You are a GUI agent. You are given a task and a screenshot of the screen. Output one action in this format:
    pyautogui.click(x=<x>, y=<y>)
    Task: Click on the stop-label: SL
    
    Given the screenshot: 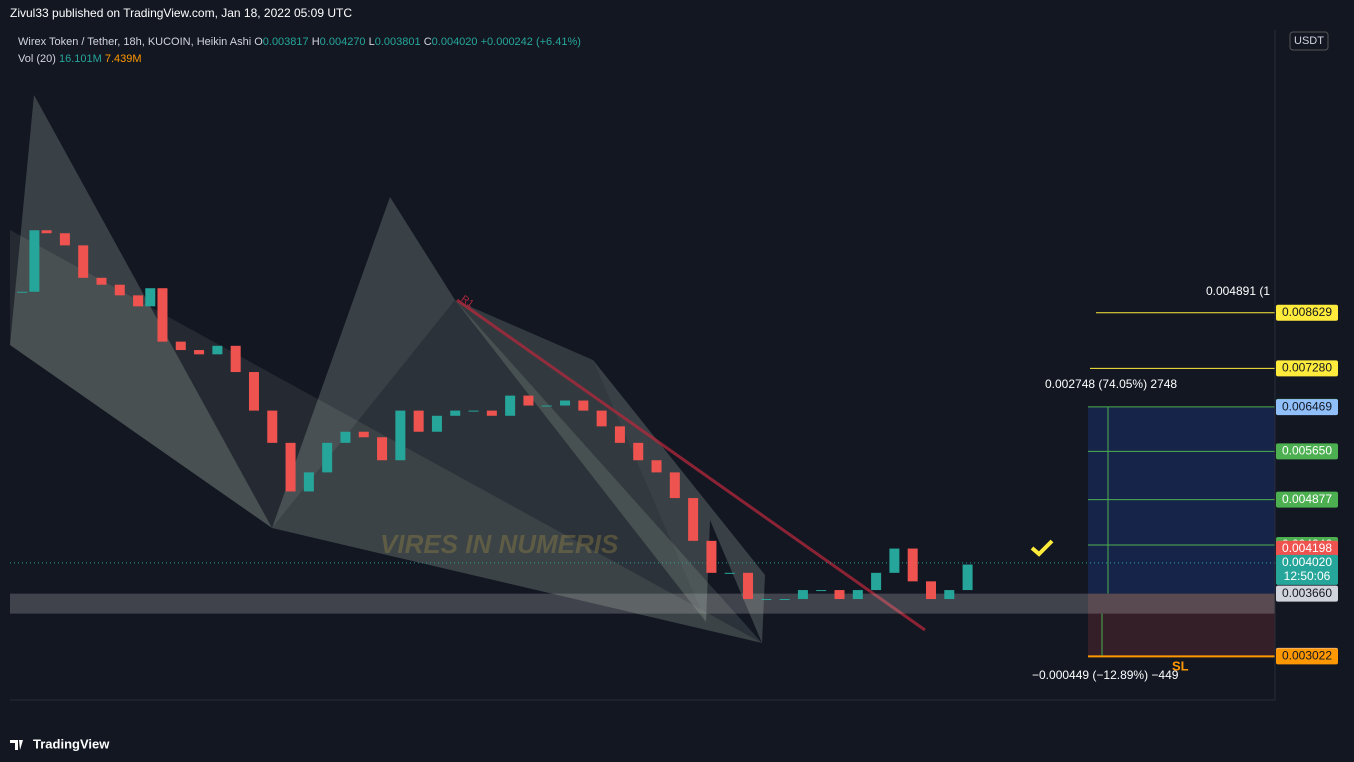 What is the action you would take?
    pyautogui.click(x=1180, y=665)
    